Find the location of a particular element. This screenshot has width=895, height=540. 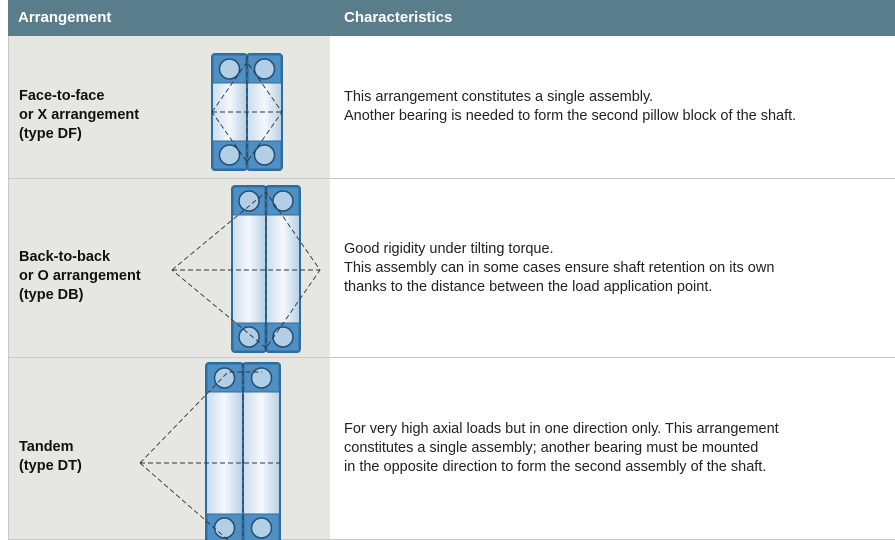

arrangement-cell: Tandem (type DT) is located at coordinates (169, 449).